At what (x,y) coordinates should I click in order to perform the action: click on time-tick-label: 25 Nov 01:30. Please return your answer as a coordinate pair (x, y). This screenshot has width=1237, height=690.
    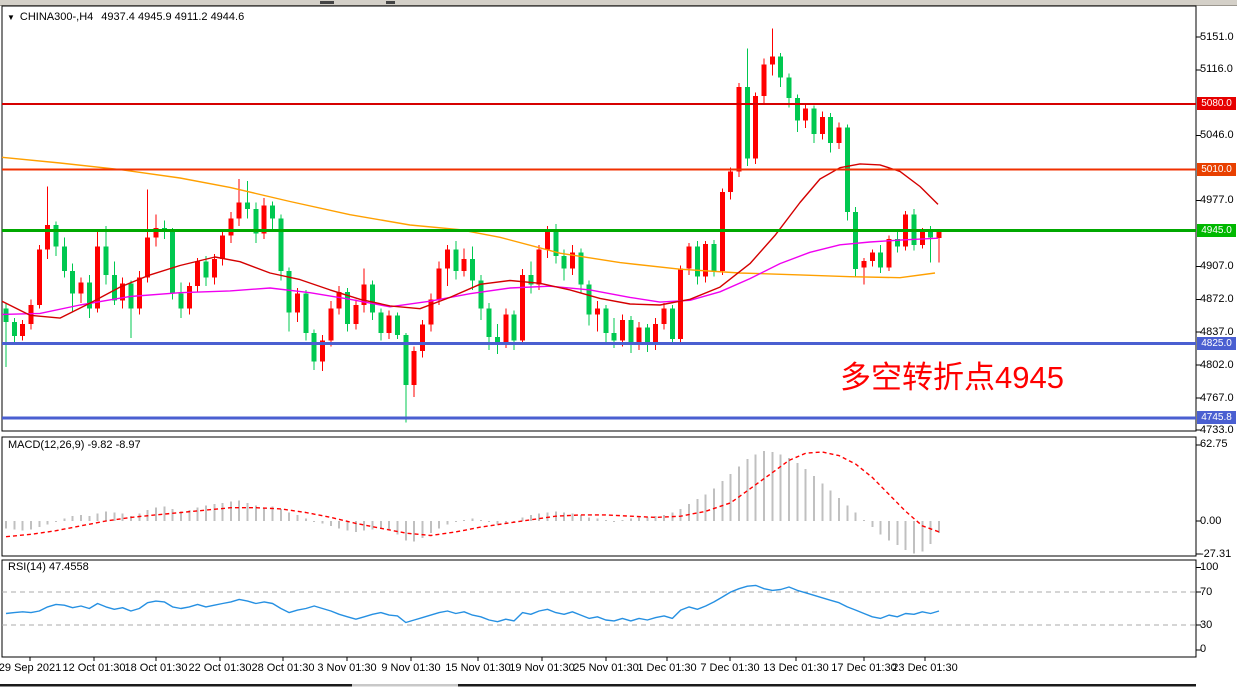
    Looking at the image, I should click on (606, 668).